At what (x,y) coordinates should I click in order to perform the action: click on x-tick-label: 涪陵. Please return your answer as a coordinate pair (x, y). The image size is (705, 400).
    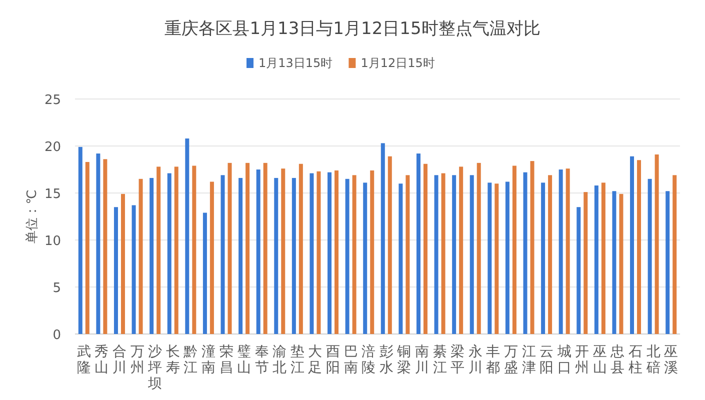
    Looking at the image, I should click on (369, 360).